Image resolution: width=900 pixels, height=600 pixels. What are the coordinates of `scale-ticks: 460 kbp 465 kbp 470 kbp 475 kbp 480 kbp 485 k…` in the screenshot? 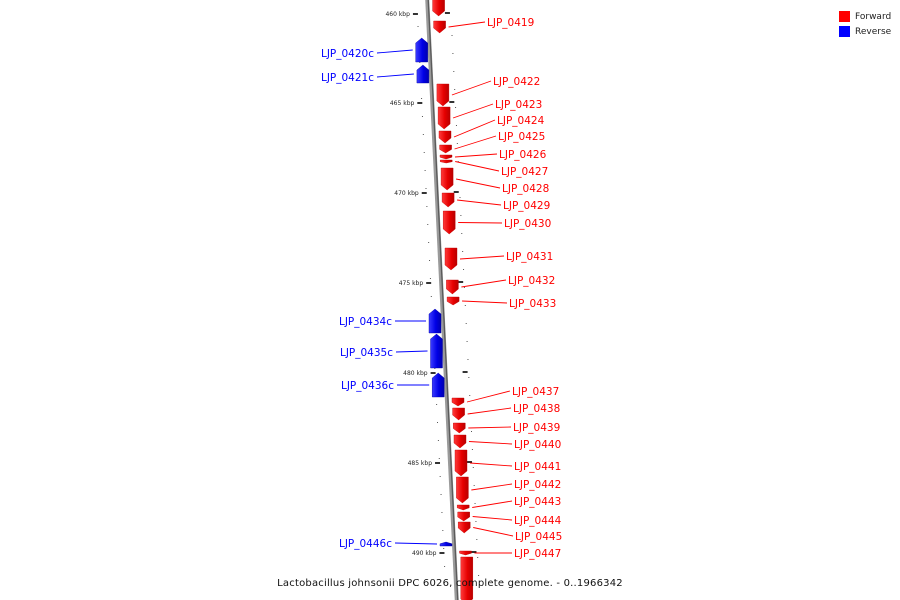 It's located at (431, 284).